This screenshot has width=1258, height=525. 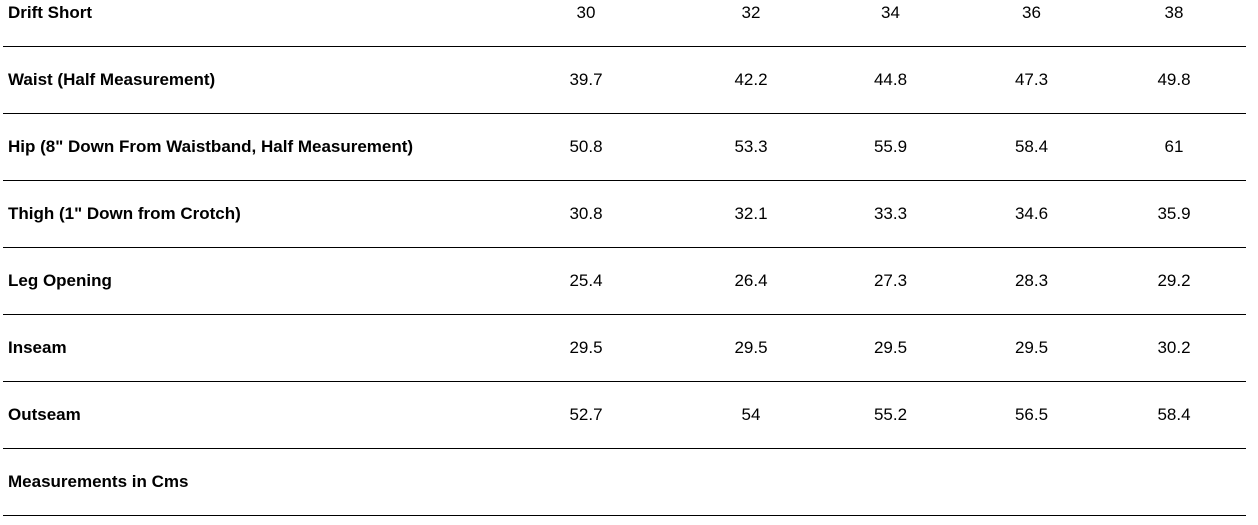 I want to click on row-label: Leg Opening, so click(x=246, y=281).